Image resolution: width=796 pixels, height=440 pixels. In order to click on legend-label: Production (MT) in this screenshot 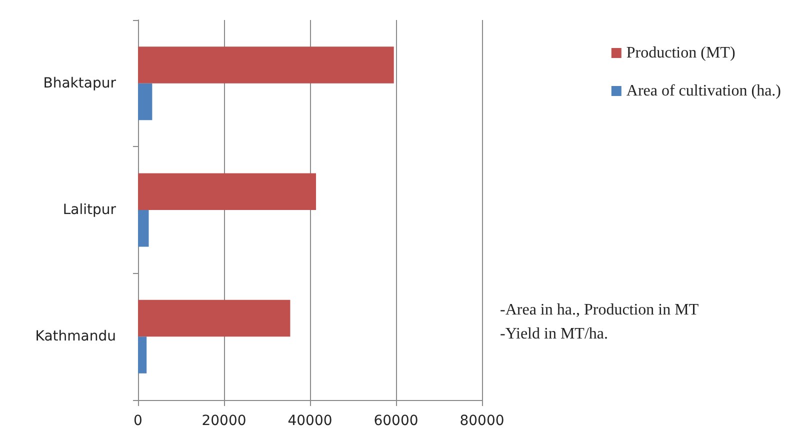, I will do `click(681, 53)`.